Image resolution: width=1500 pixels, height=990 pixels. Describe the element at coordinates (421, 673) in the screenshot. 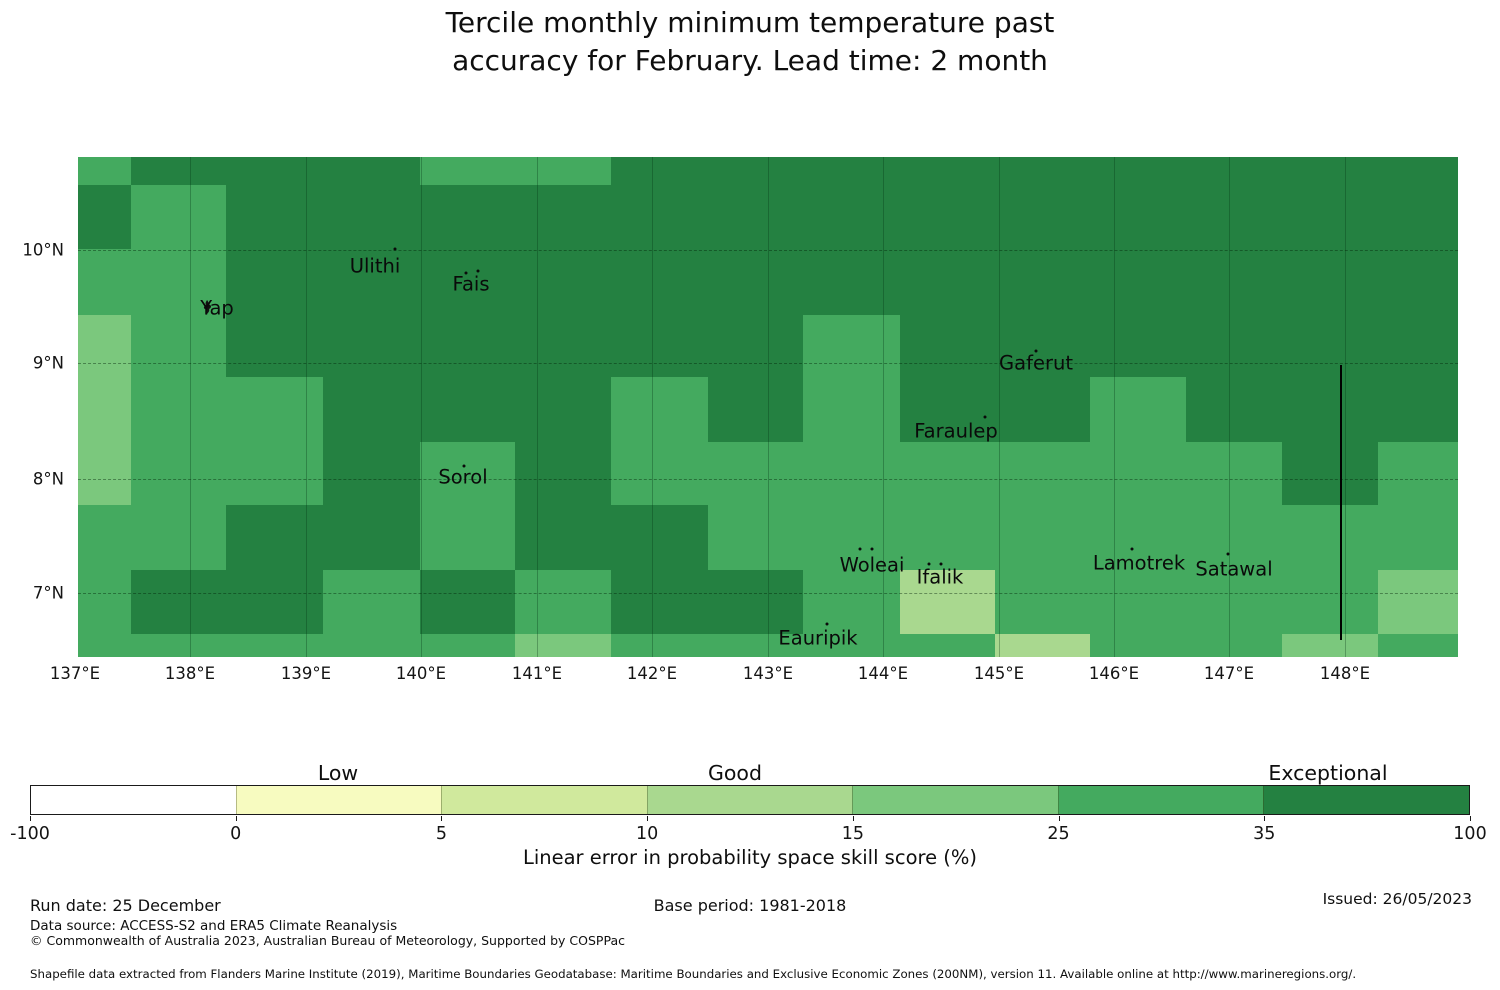

I see `x-tick-label: 140°E` at that location.